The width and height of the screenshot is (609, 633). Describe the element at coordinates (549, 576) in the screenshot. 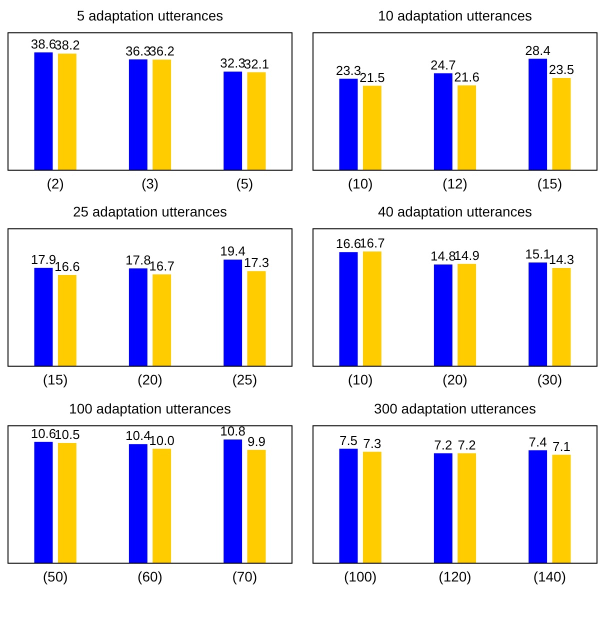

I see `x-tick-label: (140)` at that location.